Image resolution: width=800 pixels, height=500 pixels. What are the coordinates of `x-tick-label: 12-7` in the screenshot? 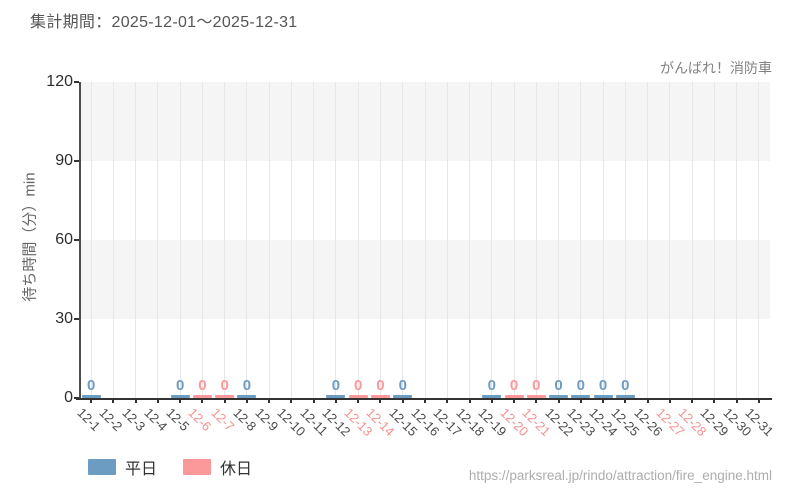 It's located at (223, 420).